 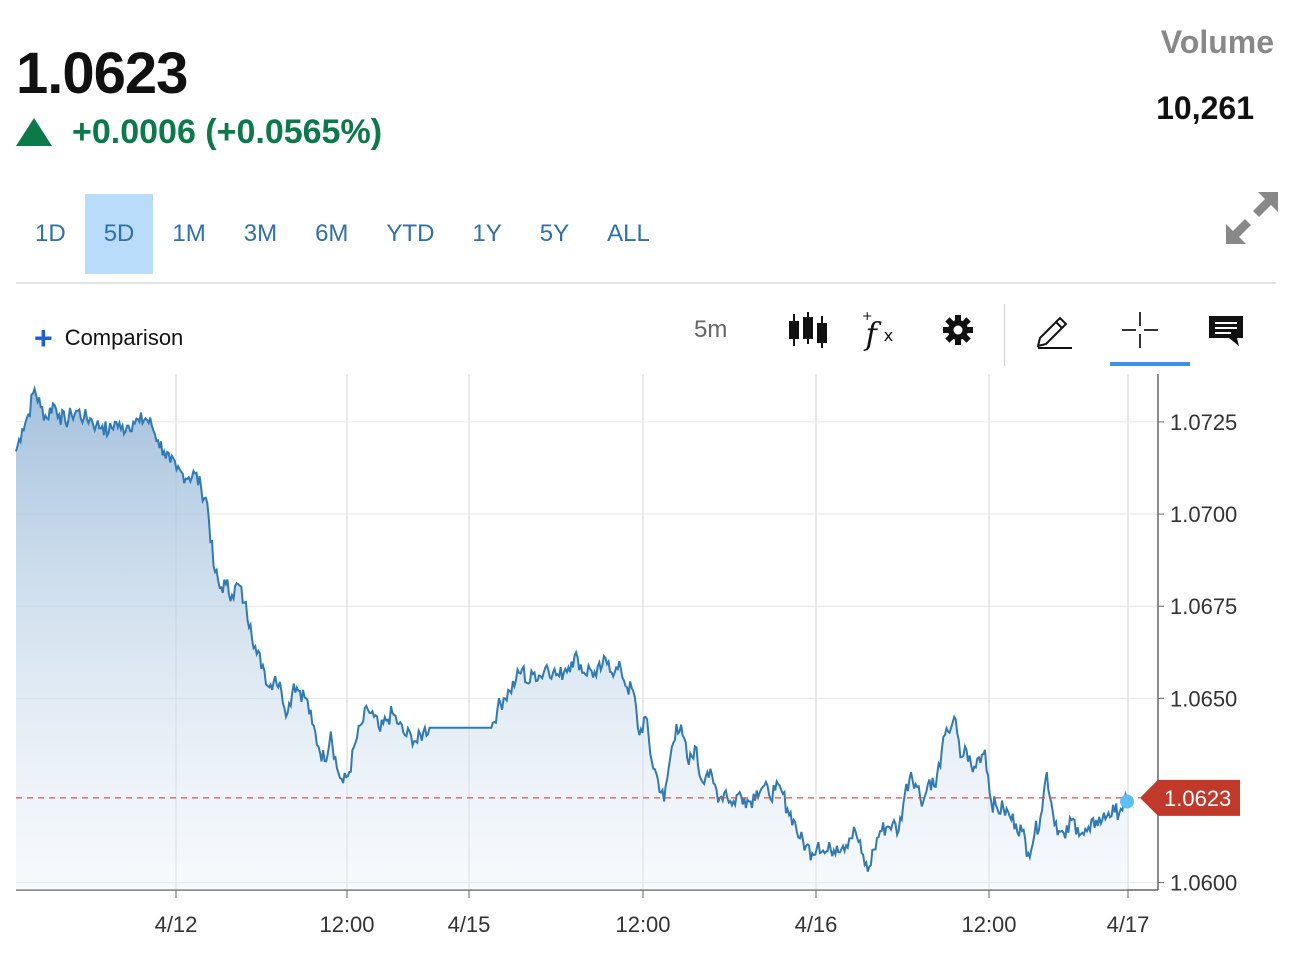 I want to click on gear-icon, so click(x=958, y=330).